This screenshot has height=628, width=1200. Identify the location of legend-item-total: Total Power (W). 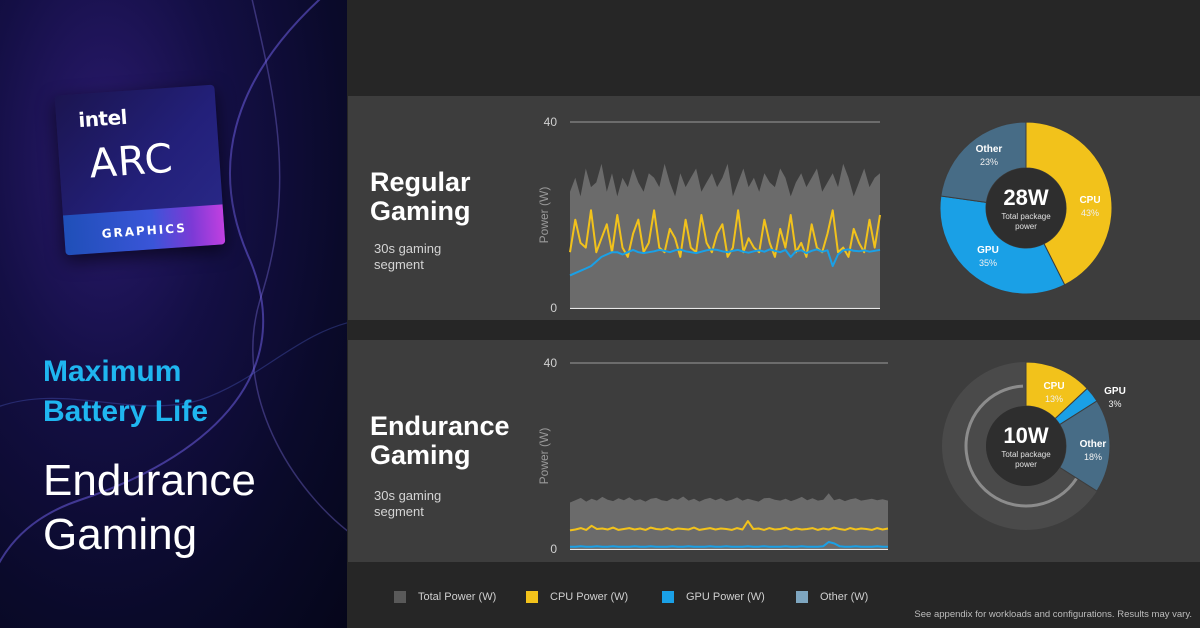
(445, 597).